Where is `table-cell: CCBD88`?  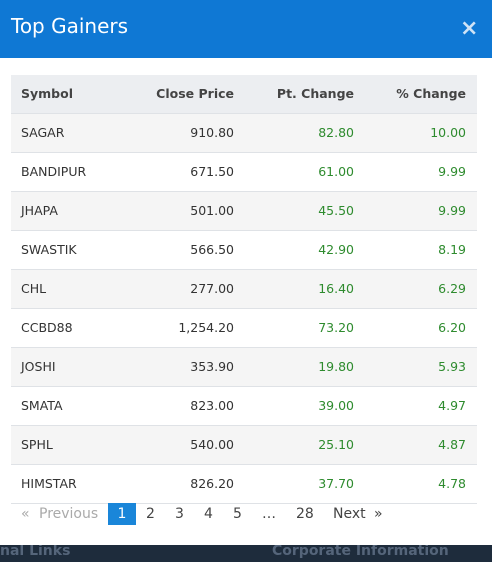
table-cell: CCBD88 is located at coordinates (47, 327).